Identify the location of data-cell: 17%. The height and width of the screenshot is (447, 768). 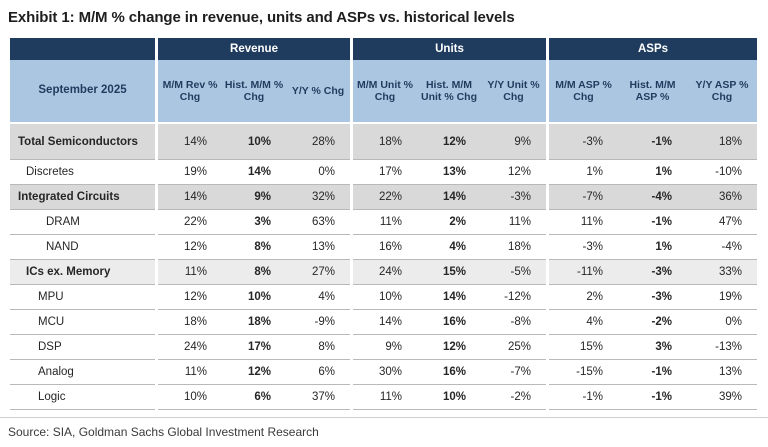
(254, 347).